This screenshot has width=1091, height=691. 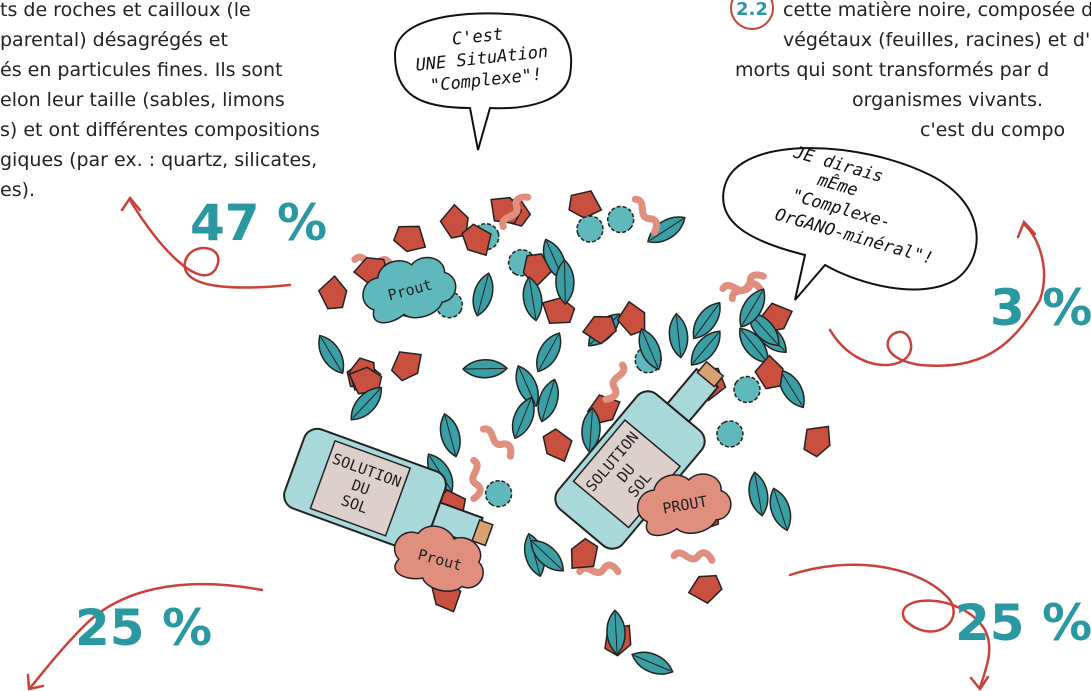 I want to click on text-line: es)., so click(x=17, y=190).